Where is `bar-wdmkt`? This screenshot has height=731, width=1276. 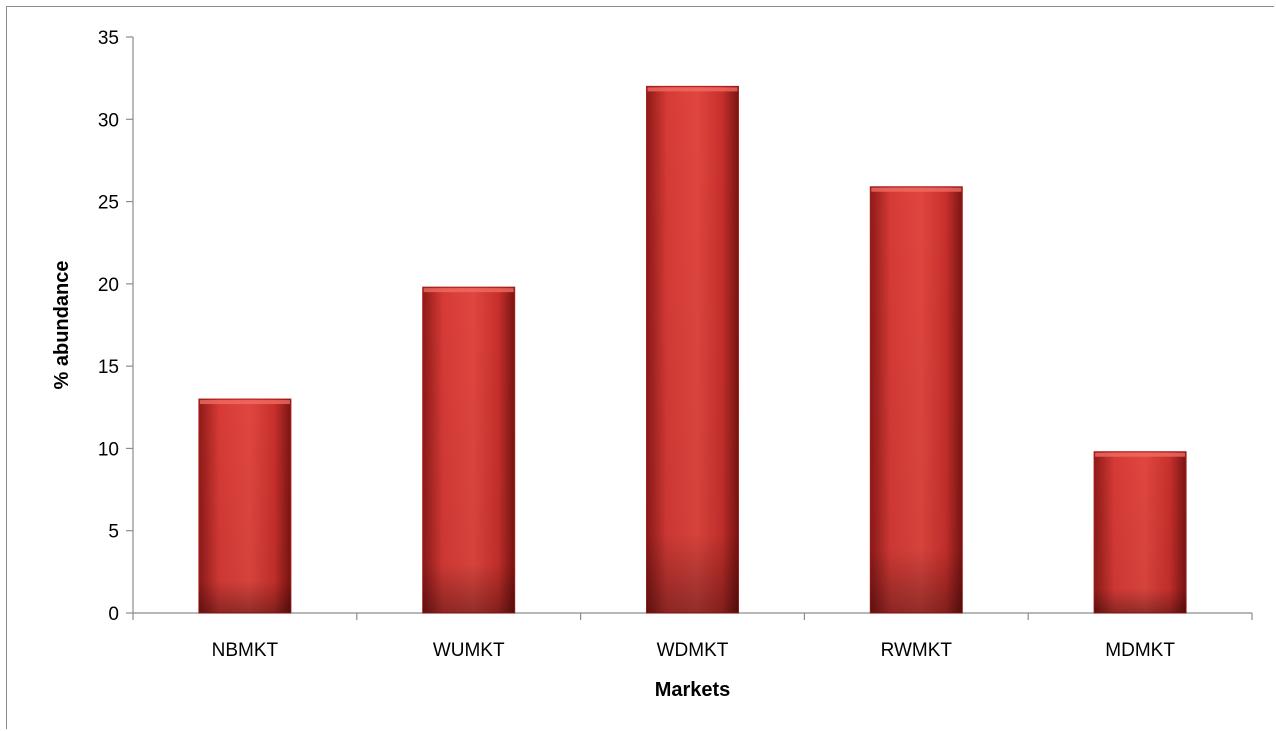
bar-wdmkt is located at coordinates (692, 349).